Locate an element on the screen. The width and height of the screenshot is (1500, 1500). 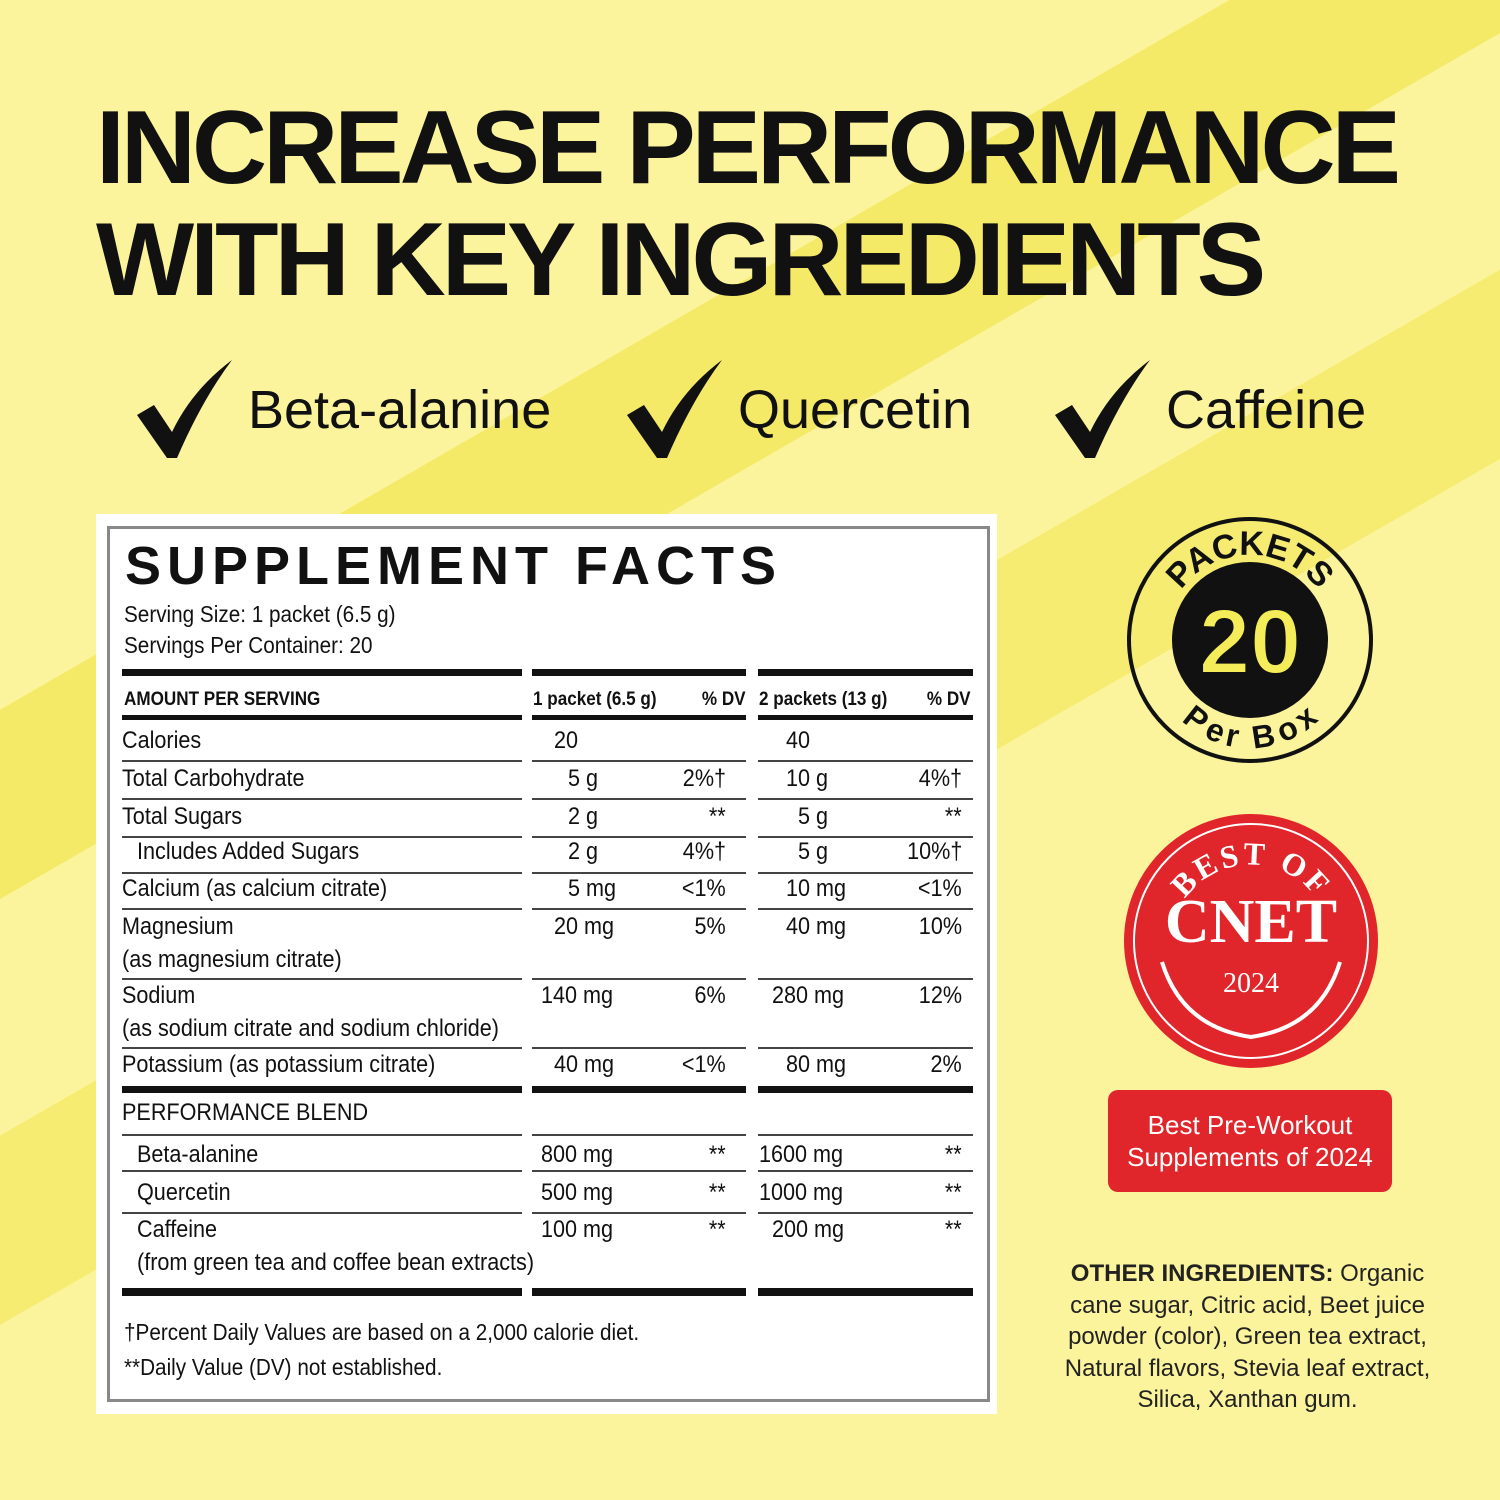
footnote-not-established: **Daily Value (DV) not established. is located at coordinates (283, 1367).